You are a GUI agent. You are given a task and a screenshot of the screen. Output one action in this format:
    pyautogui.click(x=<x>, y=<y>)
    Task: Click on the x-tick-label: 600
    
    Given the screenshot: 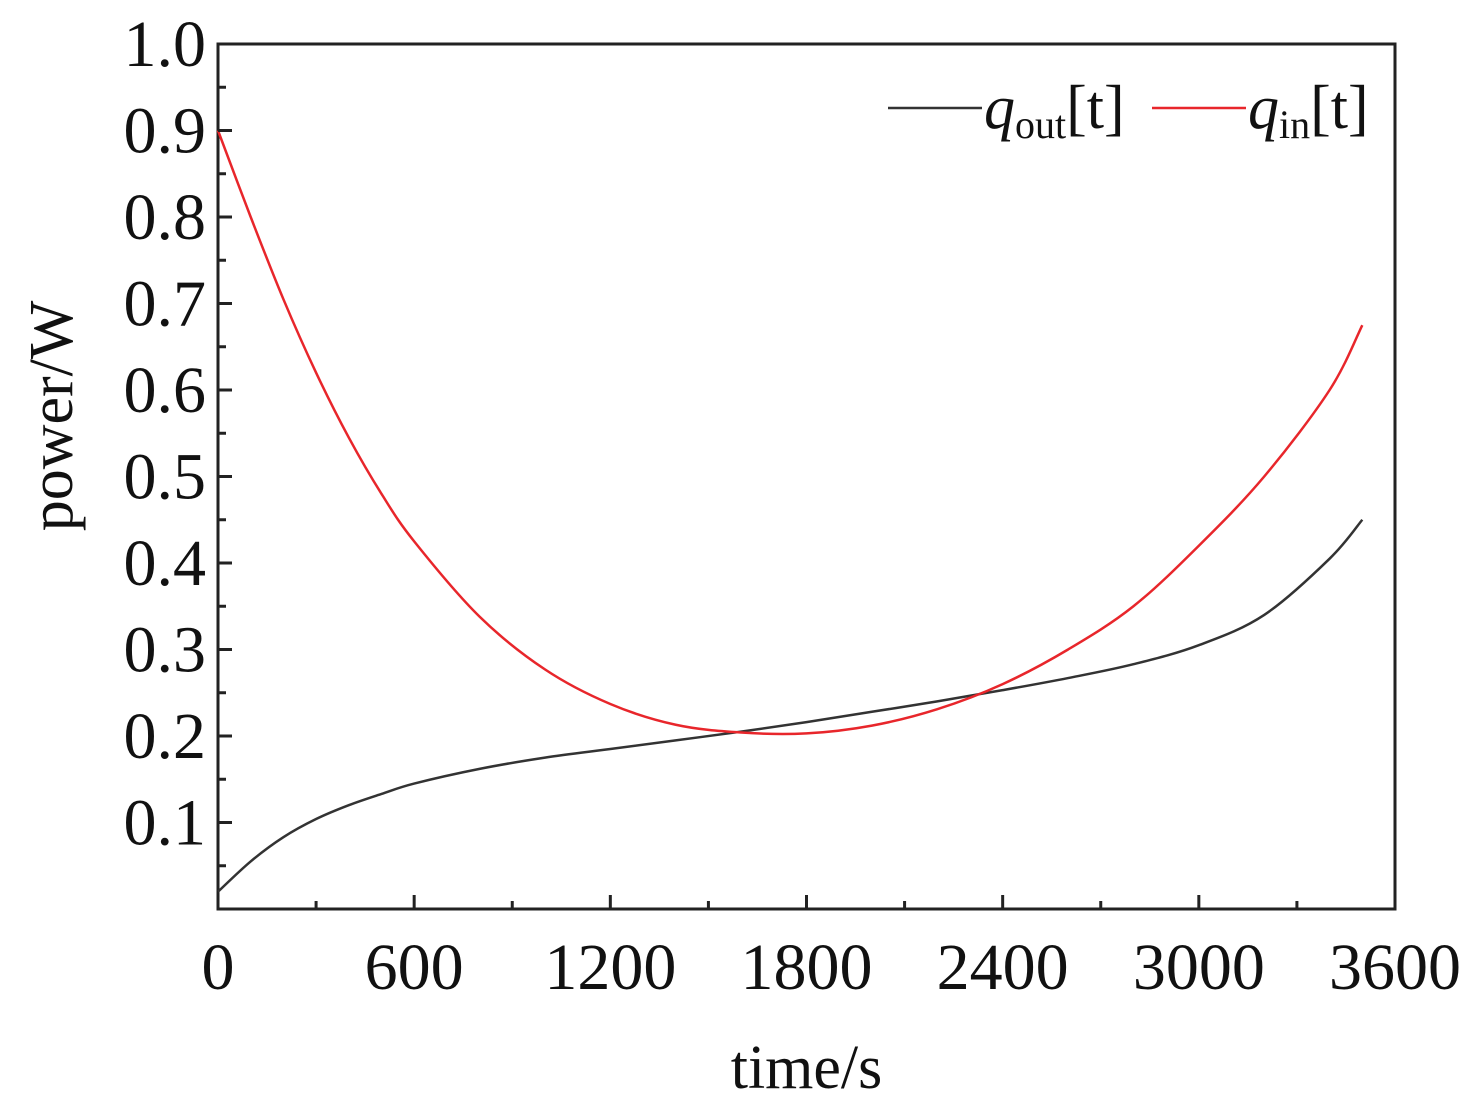 What is the action you would take?
    pyautogui.click(x=414, y=967)
    